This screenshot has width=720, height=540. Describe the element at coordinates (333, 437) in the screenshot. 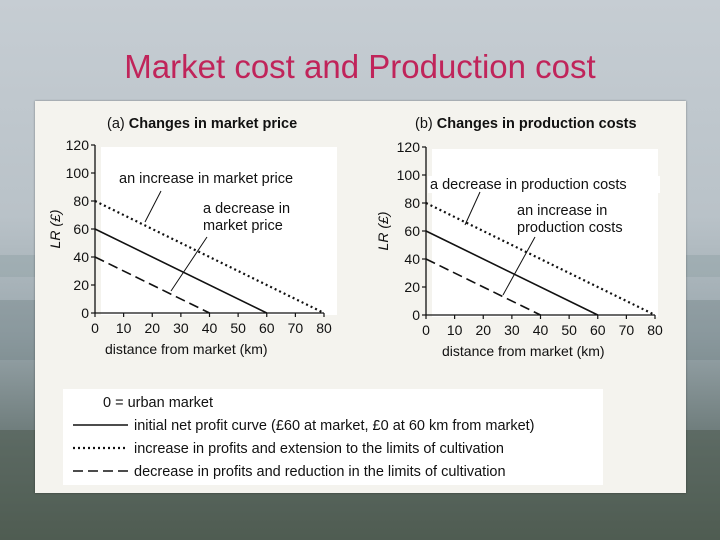

I see `legend-box` at that location.